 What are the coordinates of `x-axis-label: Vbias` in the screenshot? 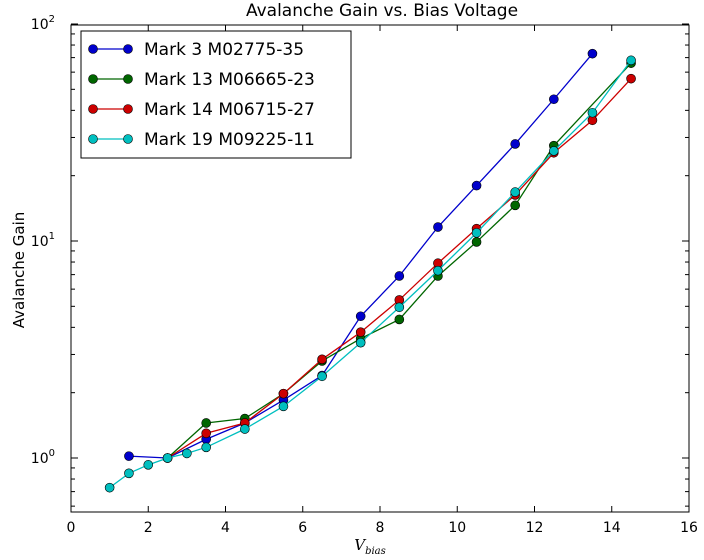 It's located at (370, 546).